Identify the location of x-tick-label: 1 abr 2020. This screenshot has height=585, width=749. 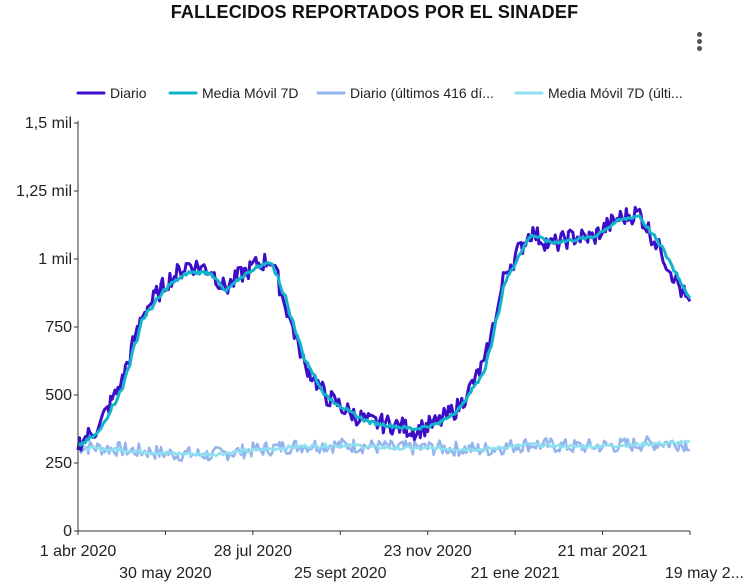
(78, 551).